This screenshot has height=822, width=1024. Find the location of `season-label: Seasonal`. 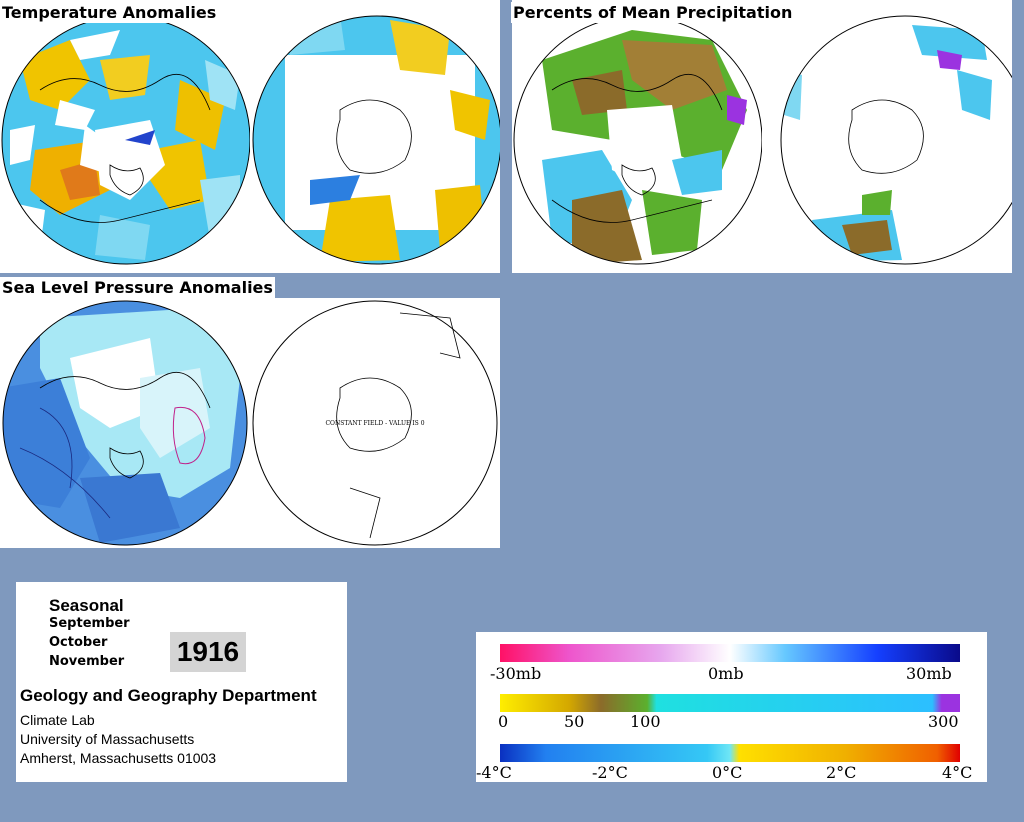

season-label: Seasonal is located at coordinates (86, 605).